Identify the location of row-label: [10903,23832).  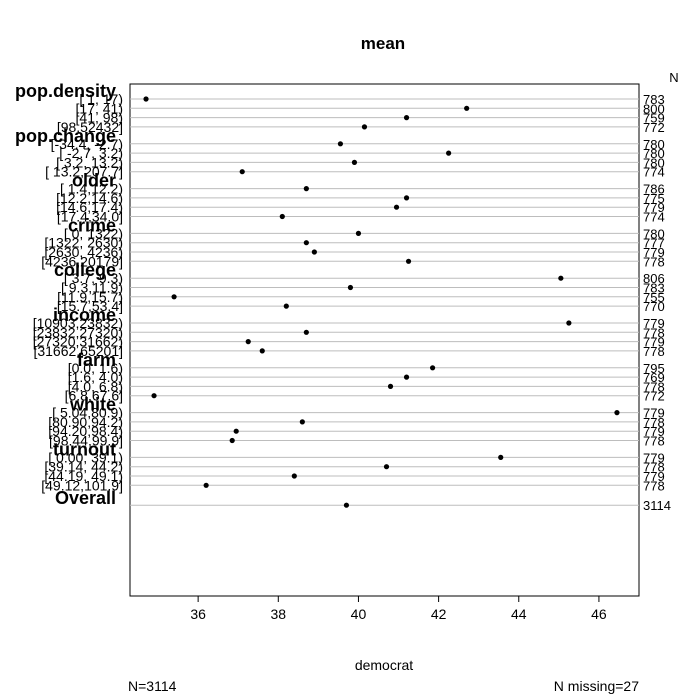
(78, 323).